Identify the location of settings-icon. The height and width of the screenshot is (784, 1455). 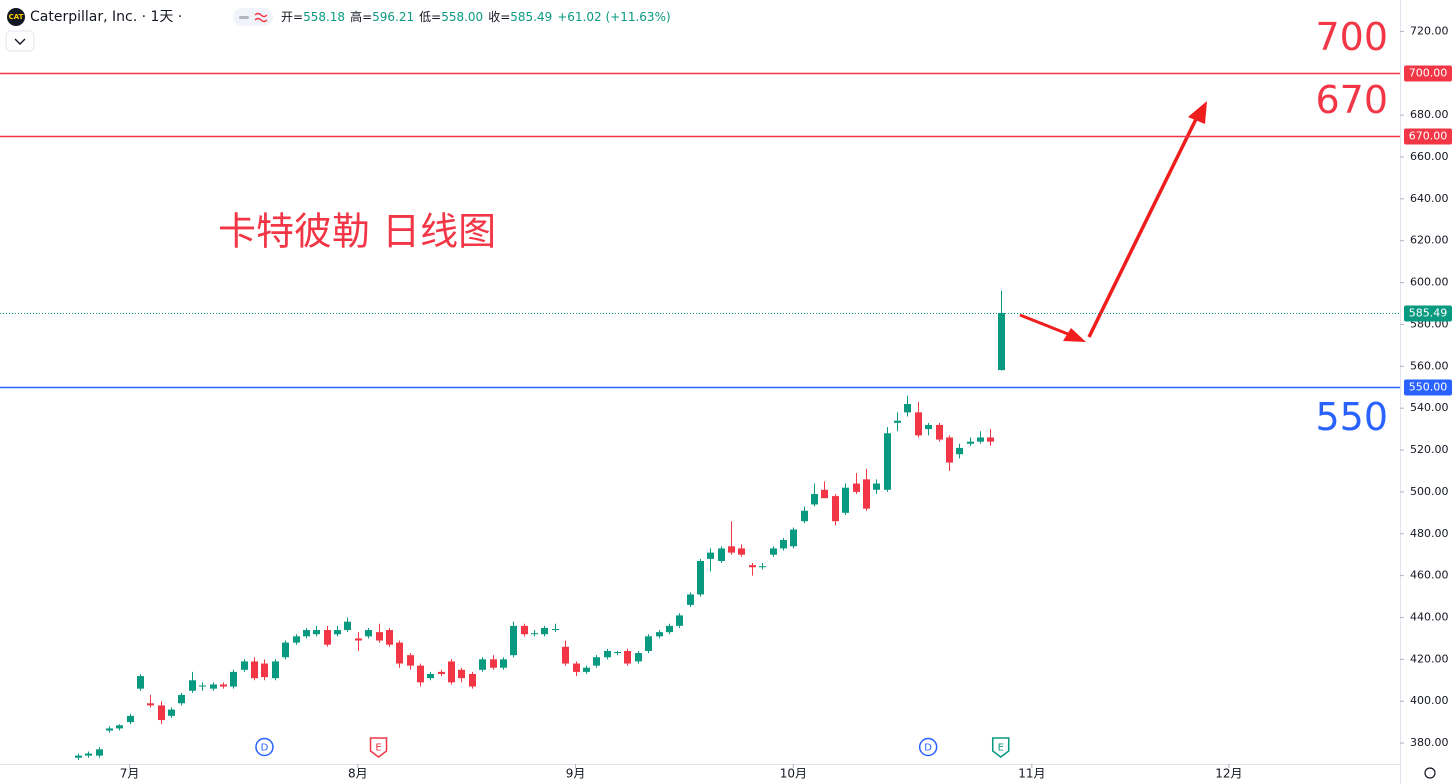
(1430, 773).